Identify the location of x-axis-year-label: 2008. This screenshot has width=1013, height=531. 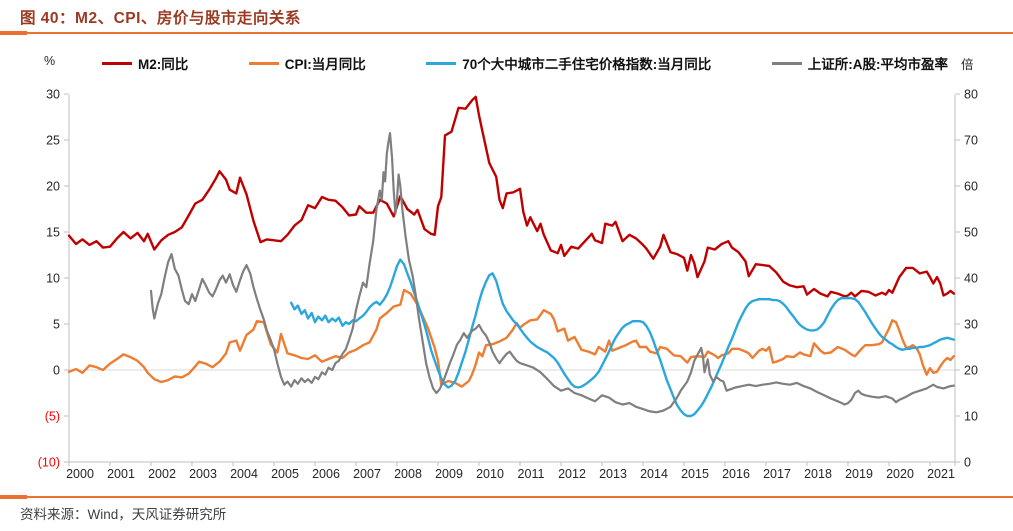
(408, 474).